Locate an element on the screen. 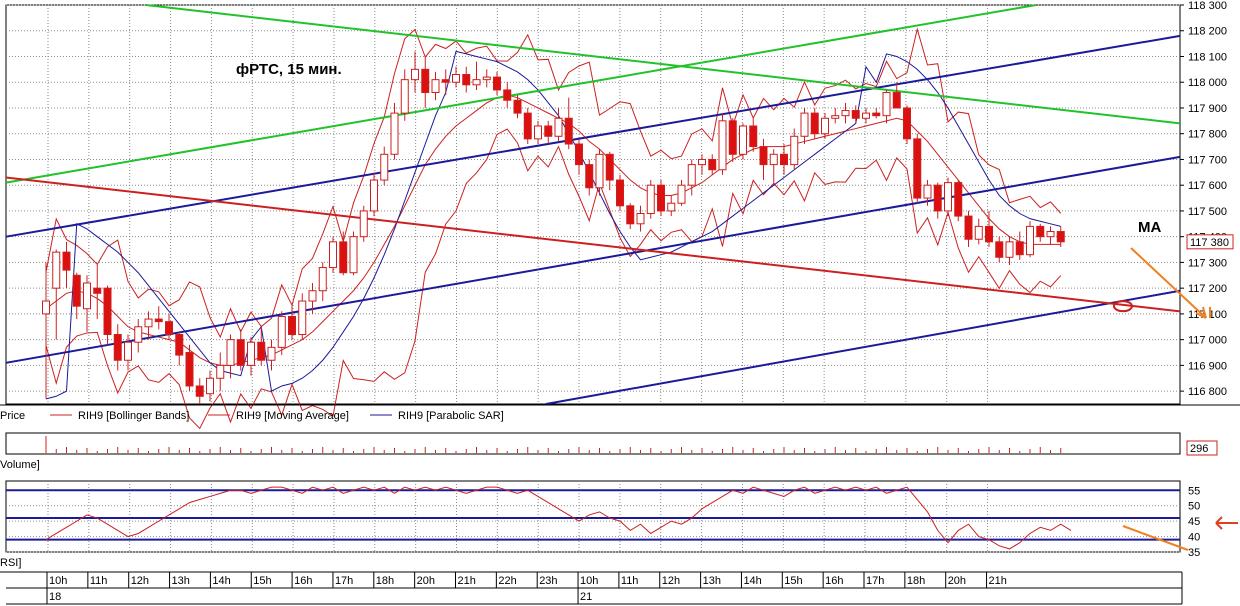  price-tick-label: 117 900 is located at coordinates (1207, 109).